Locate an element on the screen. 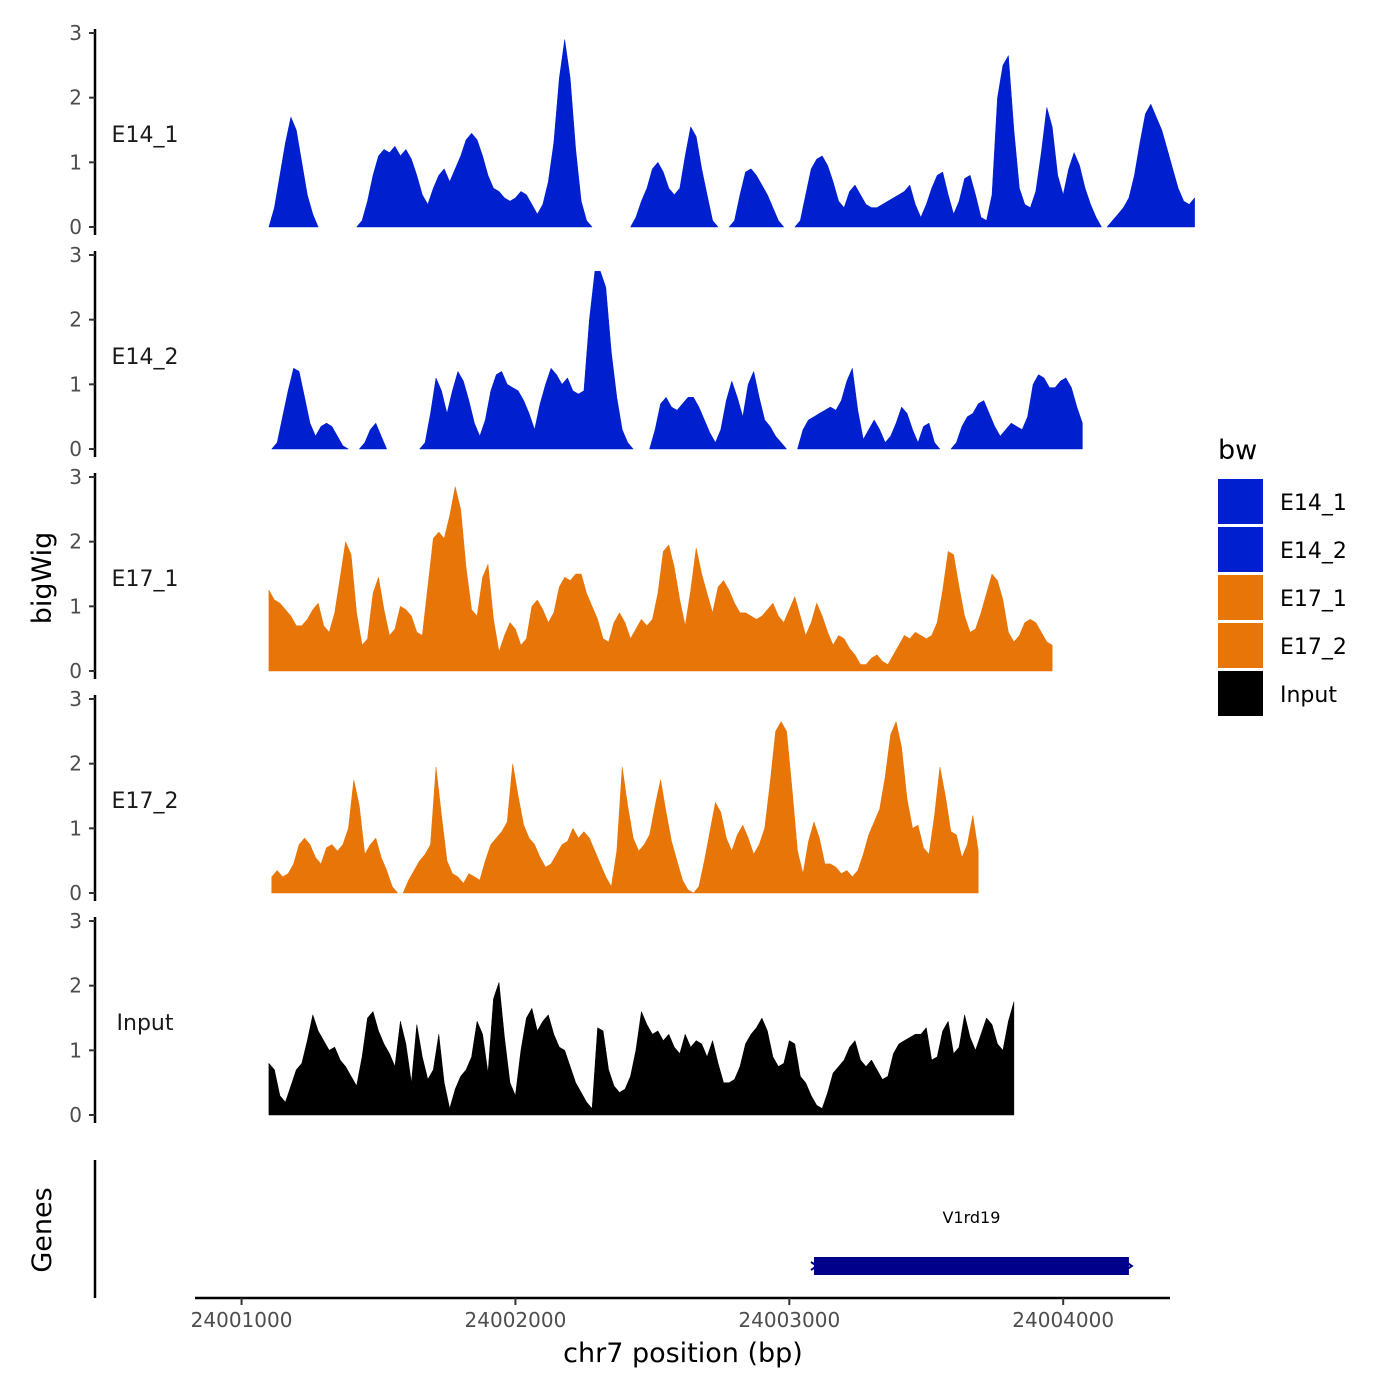  track-E17_1: 0 1 2 3 E17_1 is located at coordinates (561, 574).